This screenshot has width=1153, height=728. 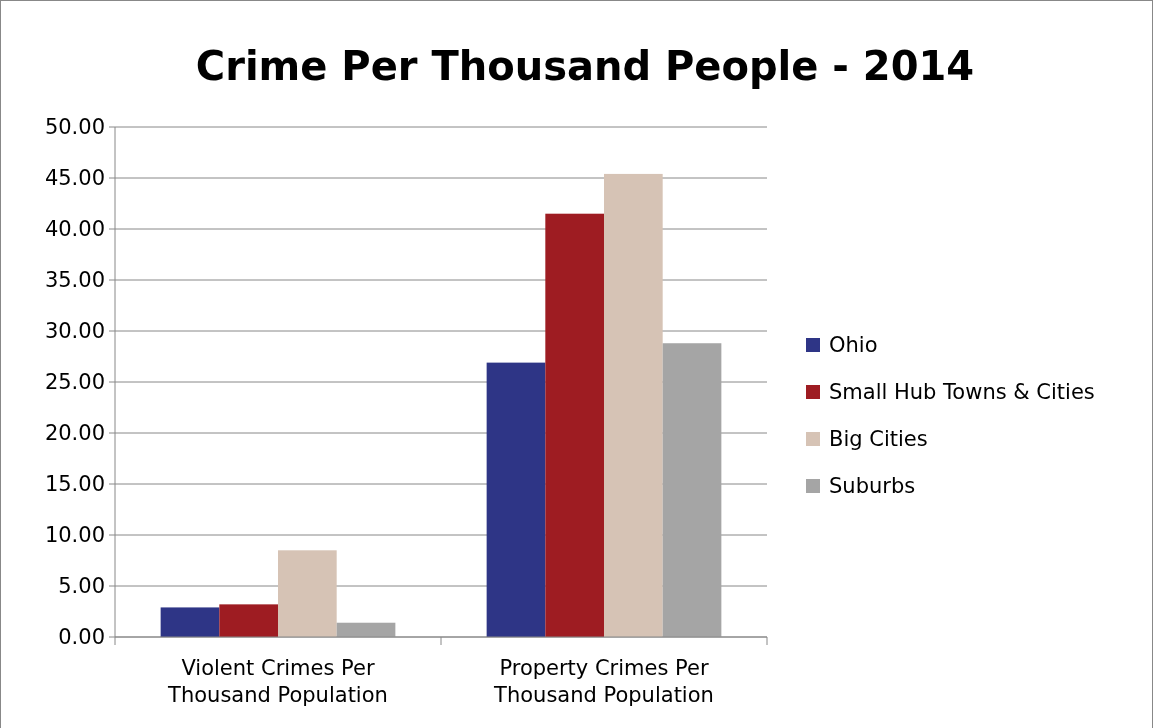 I want to click on x-tick-label: Violent Crimes Per Thousand Population, so click(x=277, y=681).